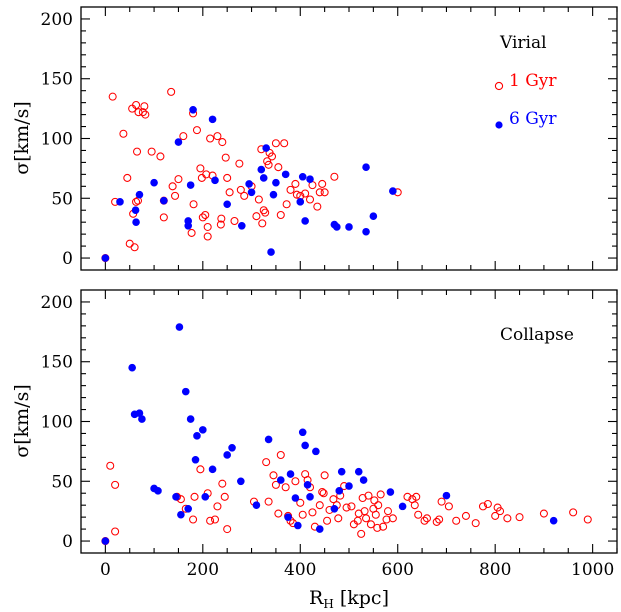 Image resolution: width=621 pixels, height=612 pixels. Describe the element at coordinates (495, 570) in the screenshot. I see `x-tick-label: 800` at that location.